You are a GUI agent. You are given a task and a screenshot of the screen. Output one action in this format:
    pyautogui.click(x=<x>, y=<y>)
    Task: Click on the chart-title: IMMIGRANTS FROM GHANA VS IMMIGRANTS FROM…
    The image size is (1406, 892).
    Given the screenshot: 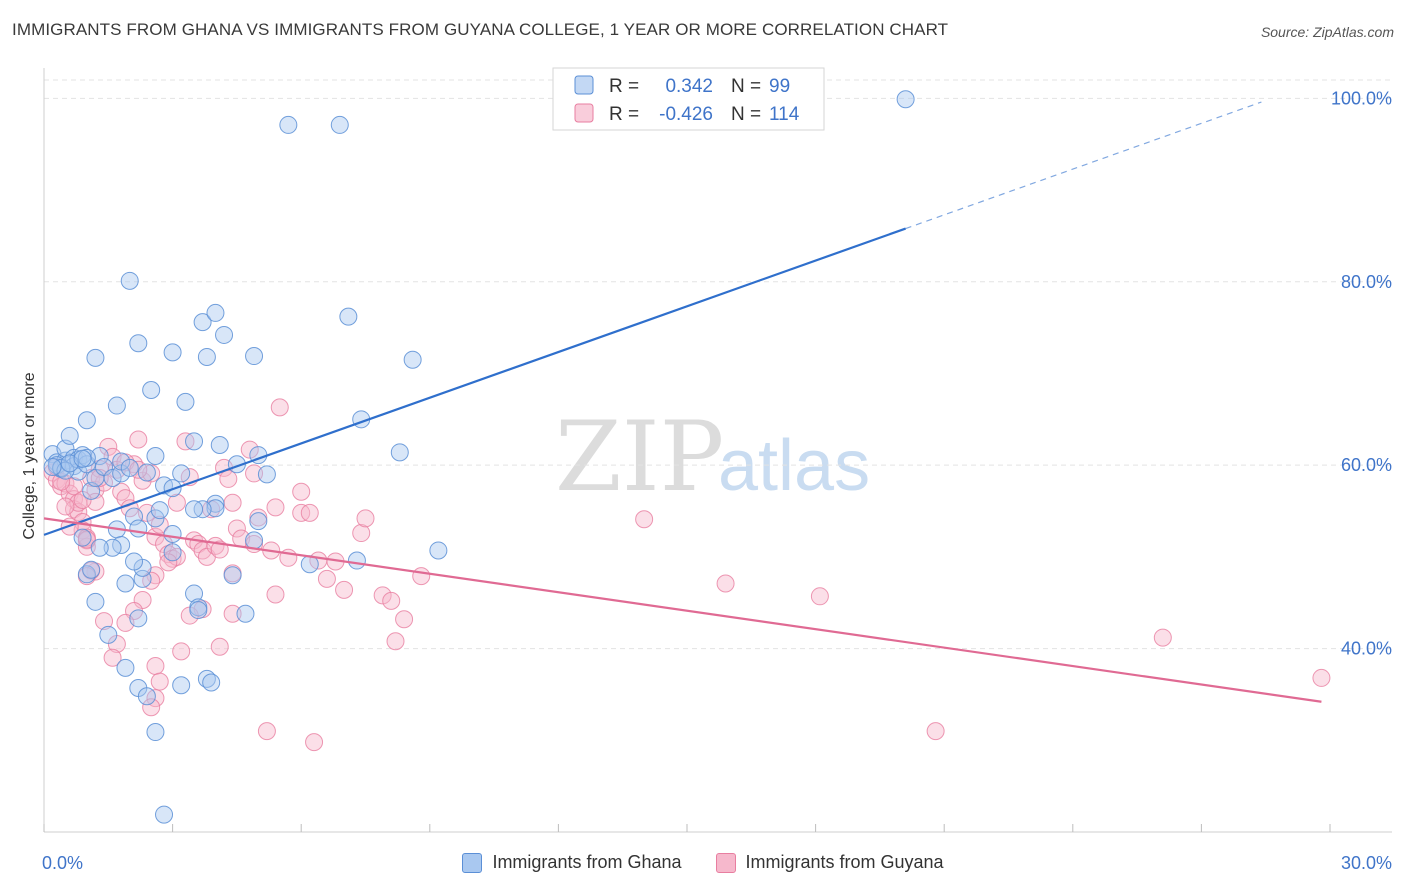 What is the action you would take?
    pyautogui.click(x=480, y=29)
    